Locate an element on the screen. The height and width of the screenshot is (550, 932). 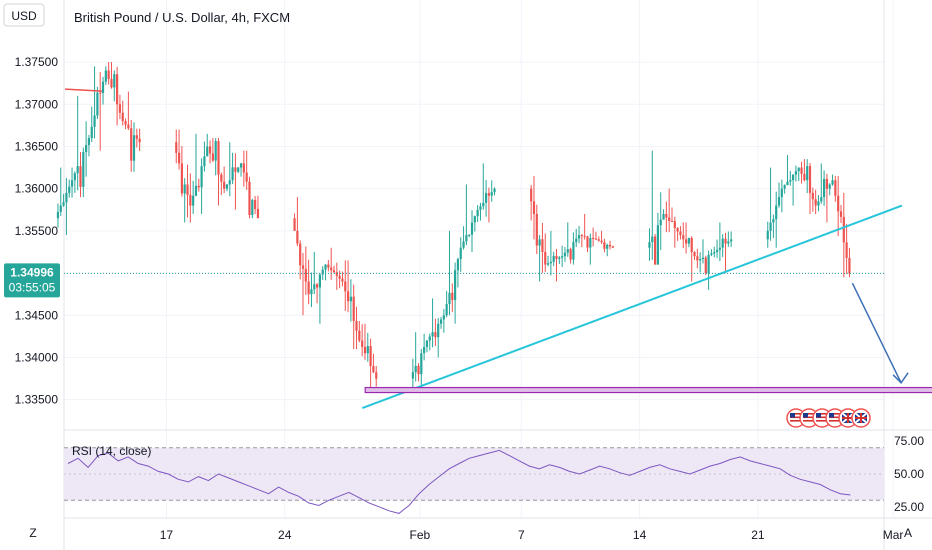
rsi-tick-label: 50.00 is located at coordinates (909, 474).